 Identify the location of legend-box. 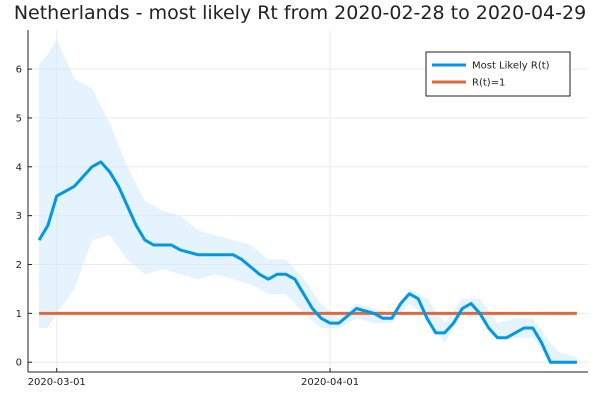
(498, 74).